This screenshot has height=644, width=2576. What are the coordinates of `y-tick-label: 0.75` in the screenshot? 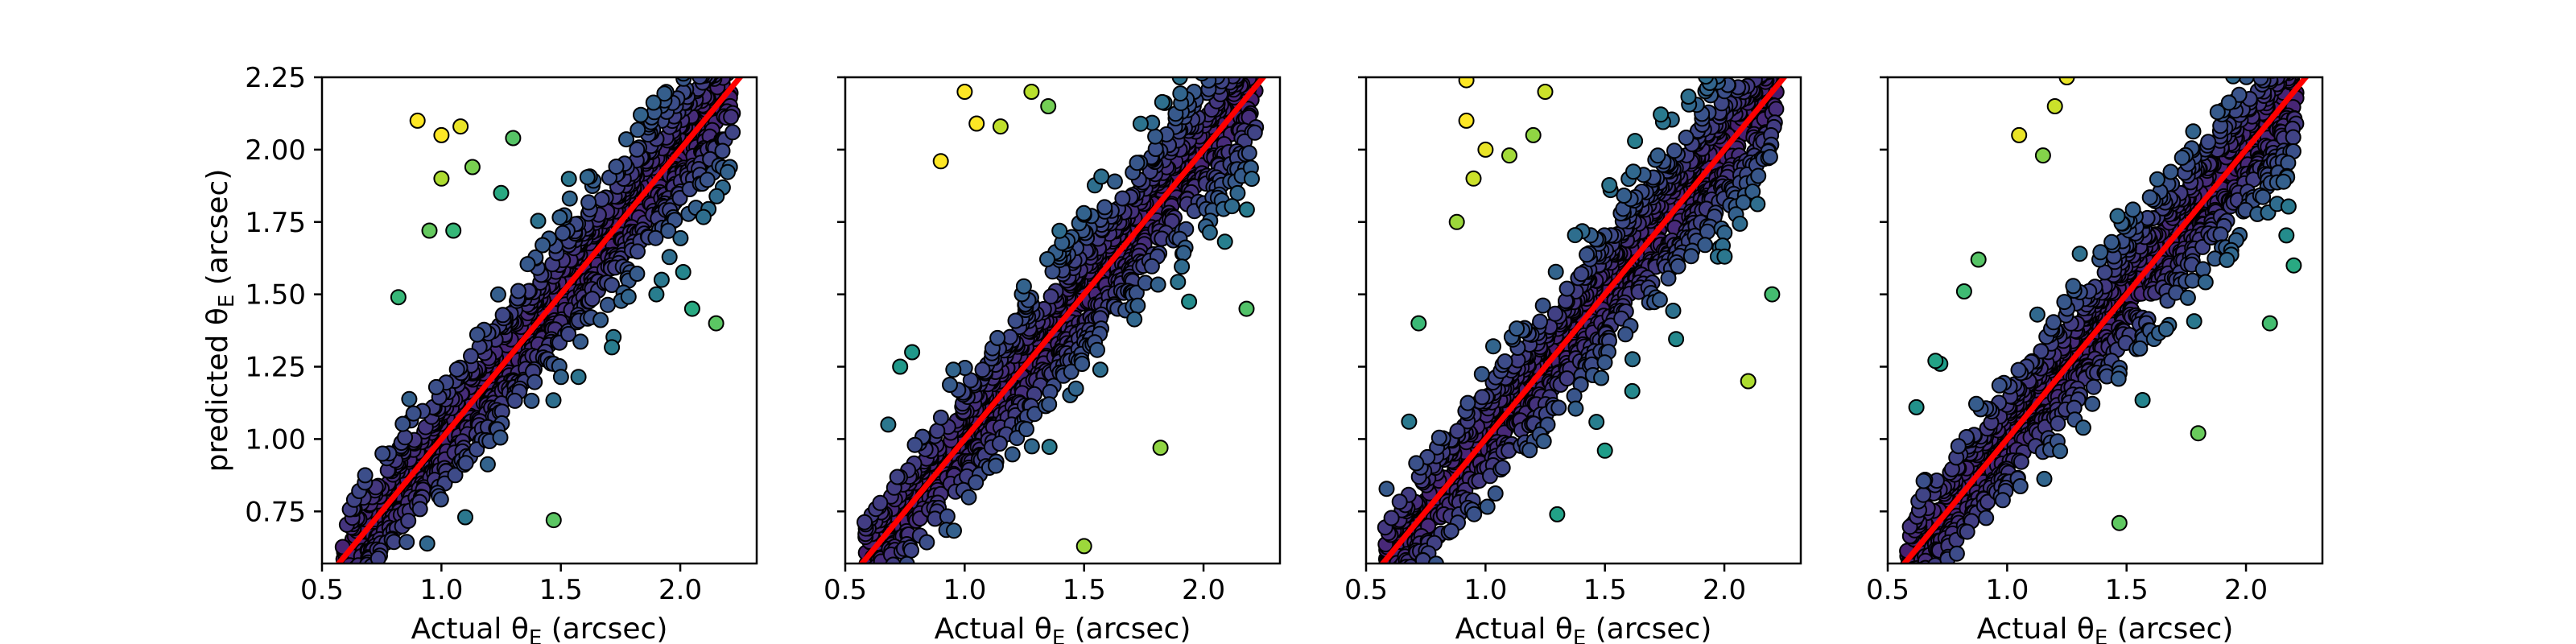 It's located at (275, 512).